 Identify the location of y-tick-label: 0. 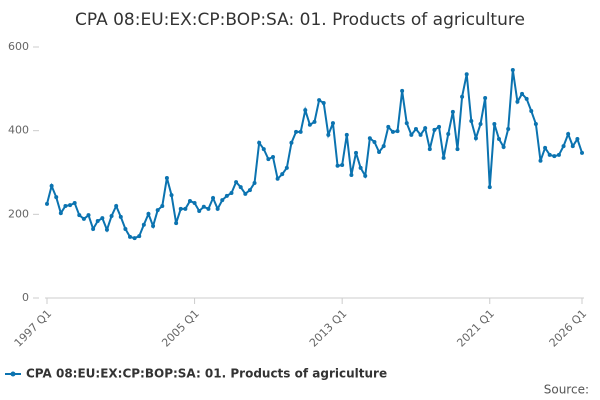
(25, 297).